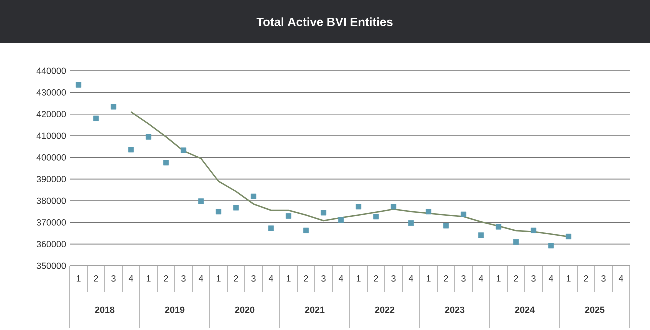 Image resolution: width=650 pixels, height=330 pixels. Describe the element at coordinates (51, 136) in the screenshot. I see `y-tick-label: 410000` at that location.